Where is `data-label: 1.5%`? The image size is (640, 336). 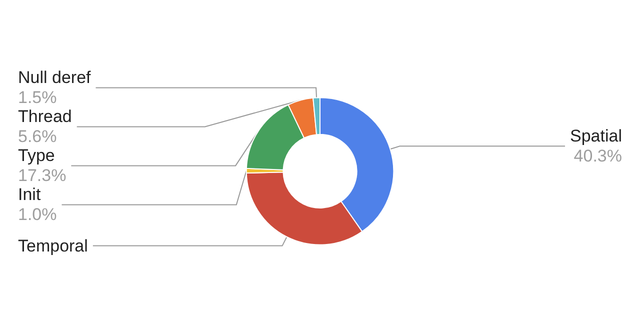 data-label: 1.5% is located at coordinates (37, 98).